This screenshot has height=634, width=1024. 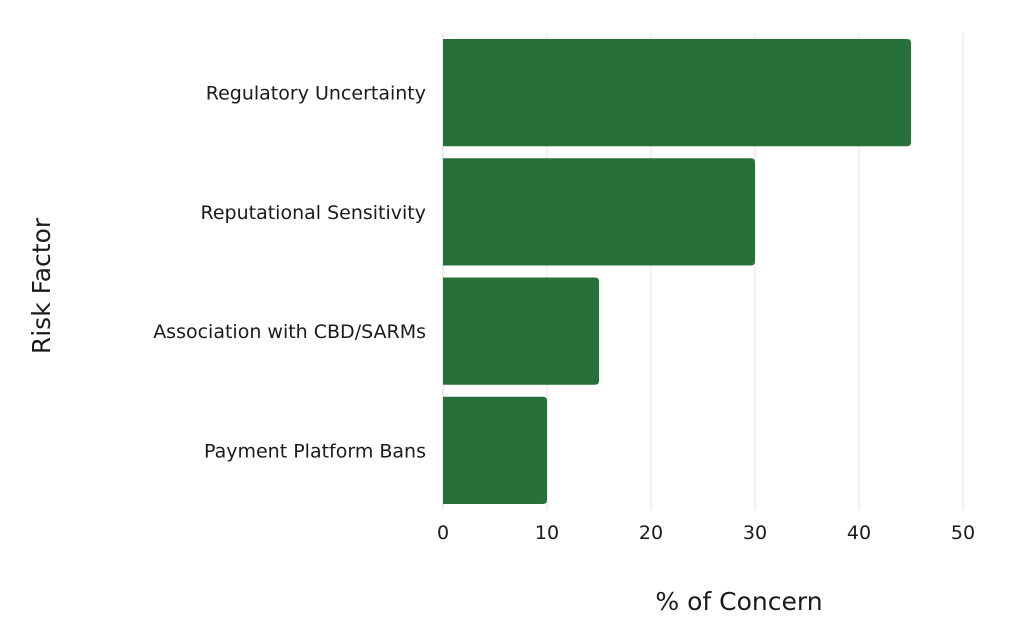 What do you see at coordinates (495, 450) in the screenshot?
I see `bar-payment-platform-bans` at bounding box center [495, 450].